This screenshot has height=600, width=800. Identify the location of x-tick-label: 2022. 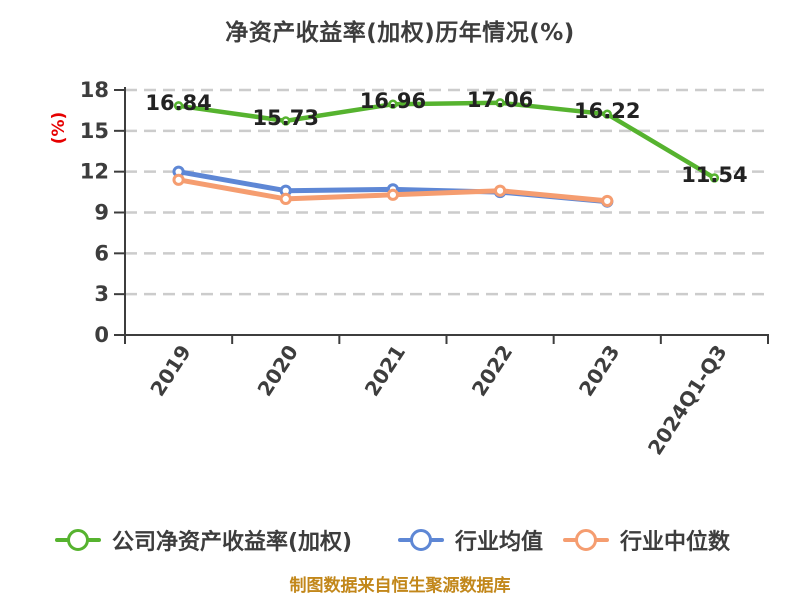
(492, 371).